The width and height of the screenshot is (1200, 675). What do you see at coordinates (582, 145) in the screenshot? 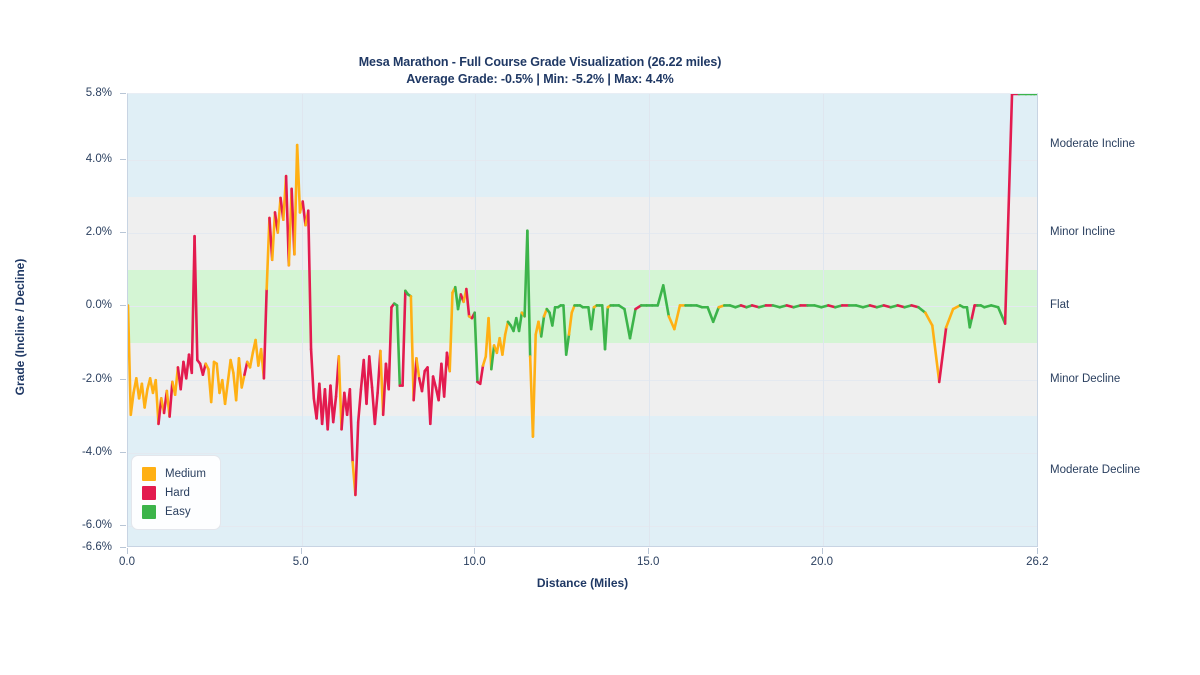
I see `zone-band-moderate-incline` at bounding box center [582, 145].